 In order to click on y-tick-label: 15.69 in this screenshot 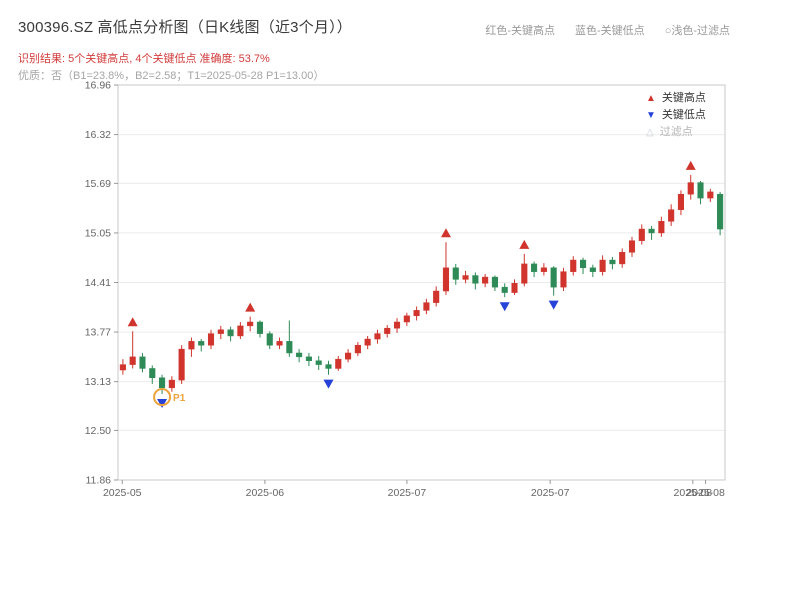, I will do `click(98, 184)`.